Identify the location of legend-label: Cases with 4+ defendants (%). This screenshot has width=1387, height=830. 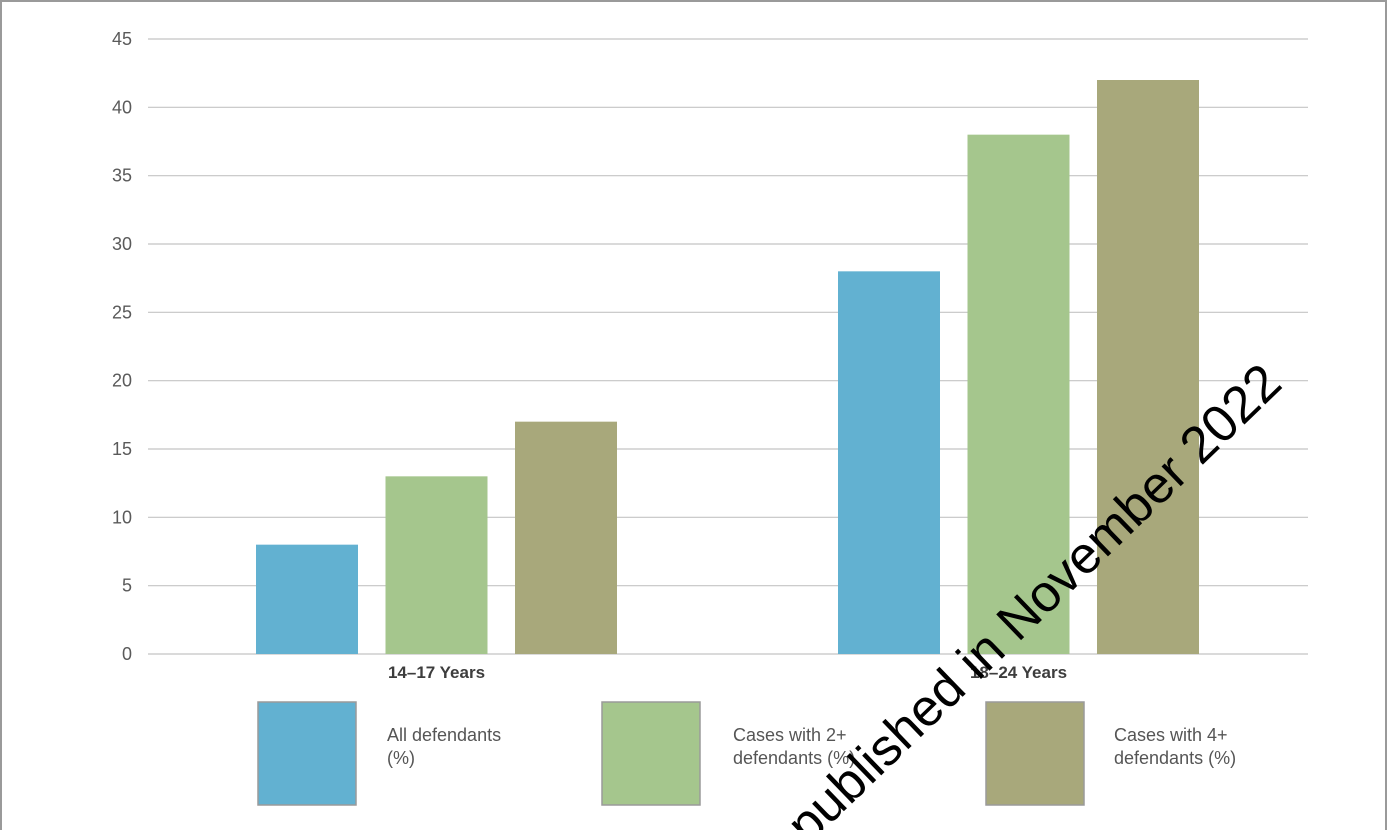
(1175, 746).